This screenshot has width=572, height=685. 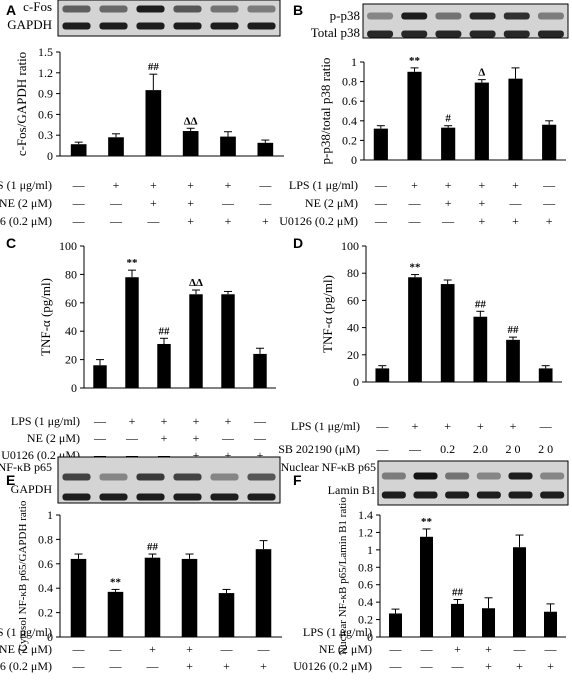 I want to click on y-tick-label: 40, so click(x=353, y=328).